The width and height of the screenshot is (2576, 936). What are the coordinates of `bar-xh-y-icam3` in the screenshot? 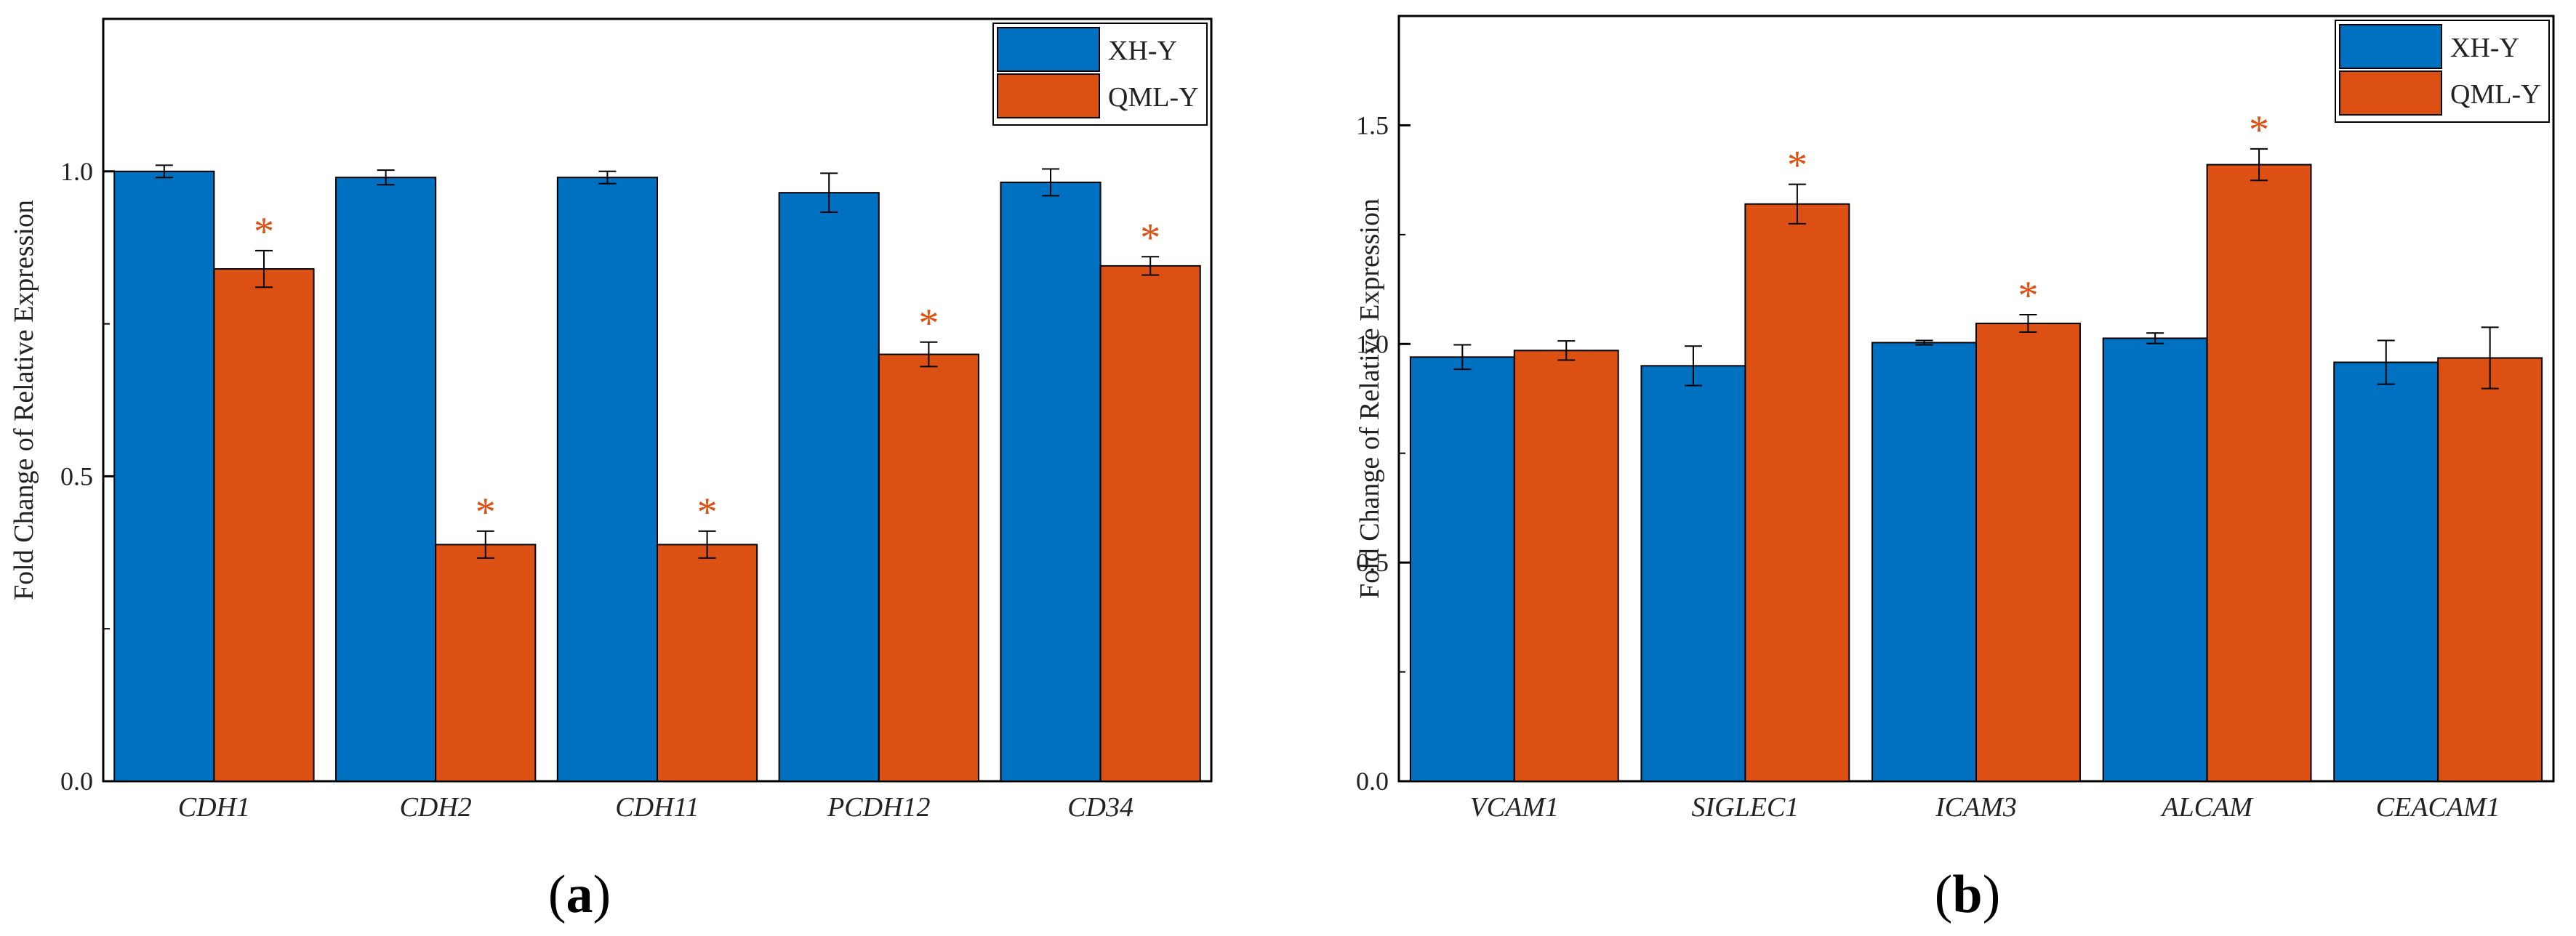 It's located at (1925, 562).